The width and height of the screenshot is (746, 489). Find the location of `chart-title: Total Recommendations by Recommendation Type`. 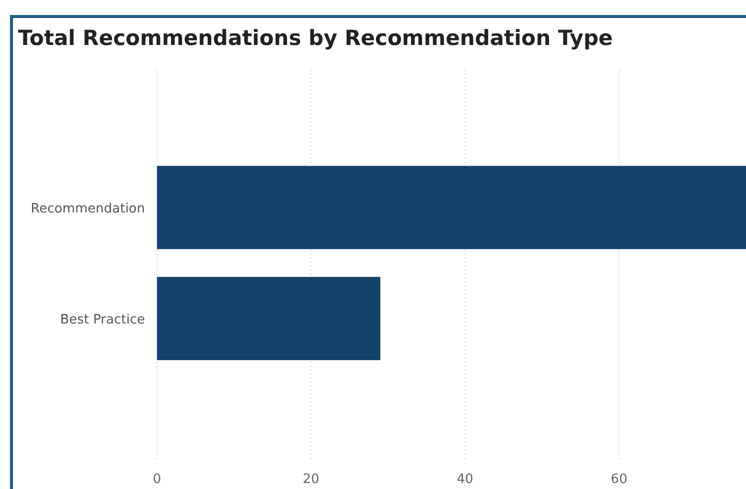

chart-title: Total Recommendations by Recommendation Type is located at coordinates (315, 38).